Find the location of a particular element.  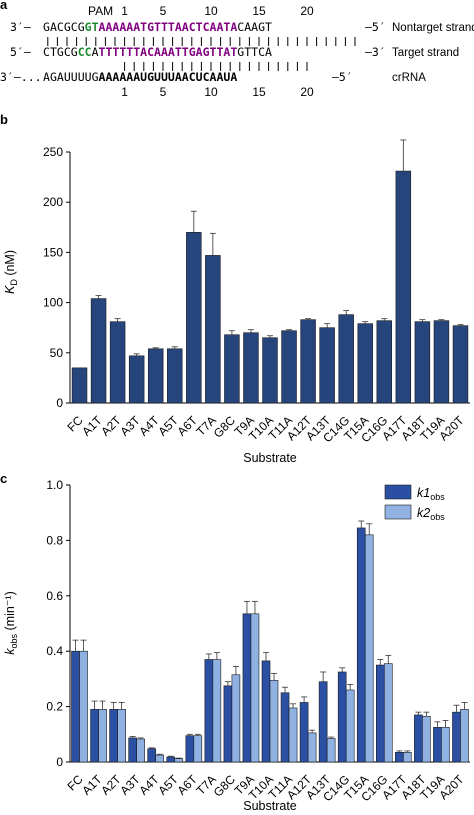

crrna-suffix: –5′ is located at coordinates (342, 77).